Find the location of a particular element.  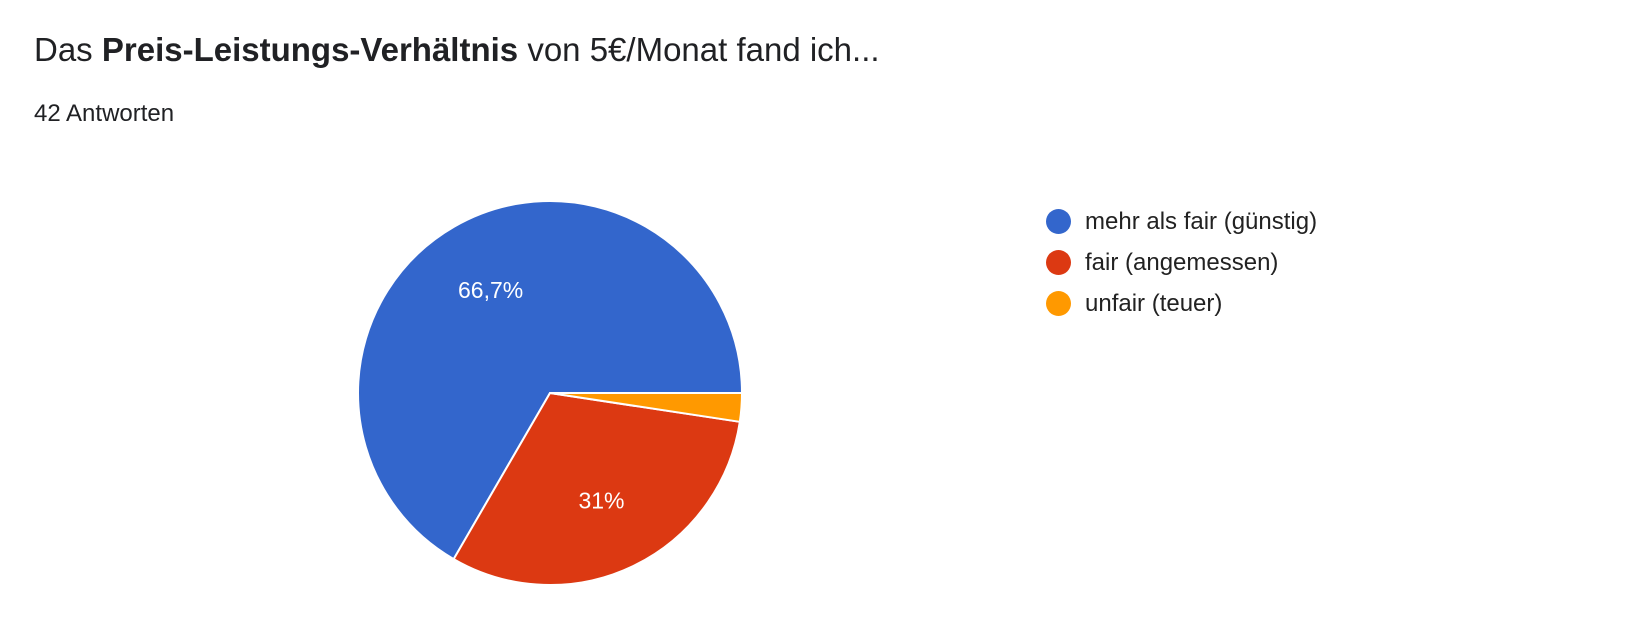

legend-label: fair (angemessen) is located at coordinates (1182, 262).